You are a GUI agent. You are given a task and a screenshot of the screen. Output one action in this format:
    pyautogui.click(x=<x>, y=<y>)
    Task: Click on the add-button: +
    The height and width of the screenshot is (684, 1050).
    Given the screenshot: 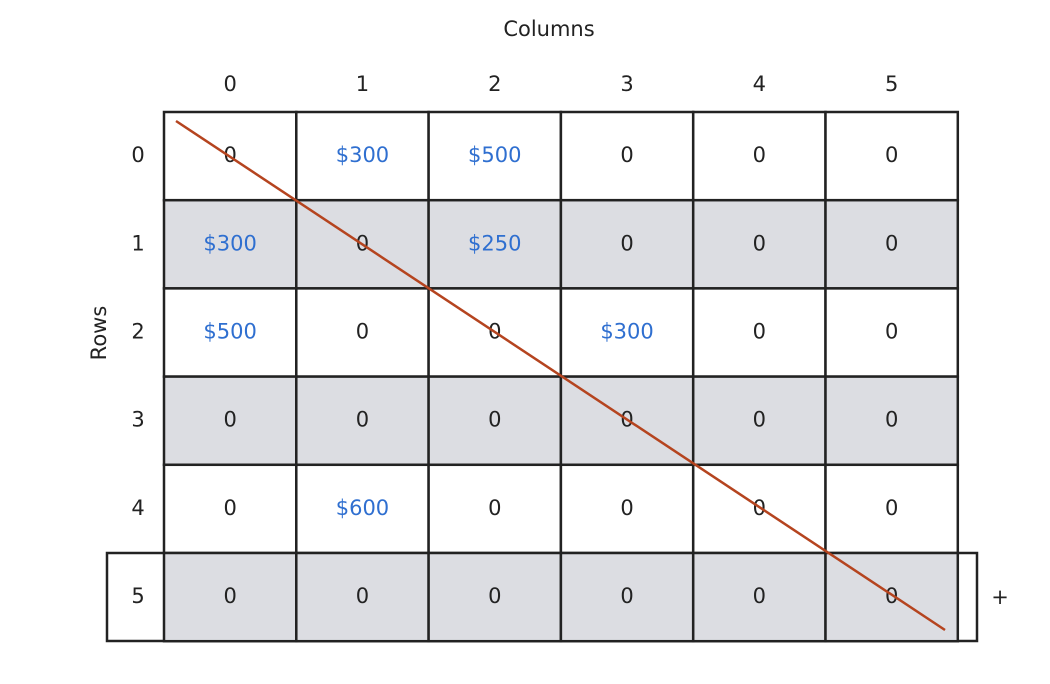 What is the action you would take?
    pyautogui.click(x=1000, y=597)
    